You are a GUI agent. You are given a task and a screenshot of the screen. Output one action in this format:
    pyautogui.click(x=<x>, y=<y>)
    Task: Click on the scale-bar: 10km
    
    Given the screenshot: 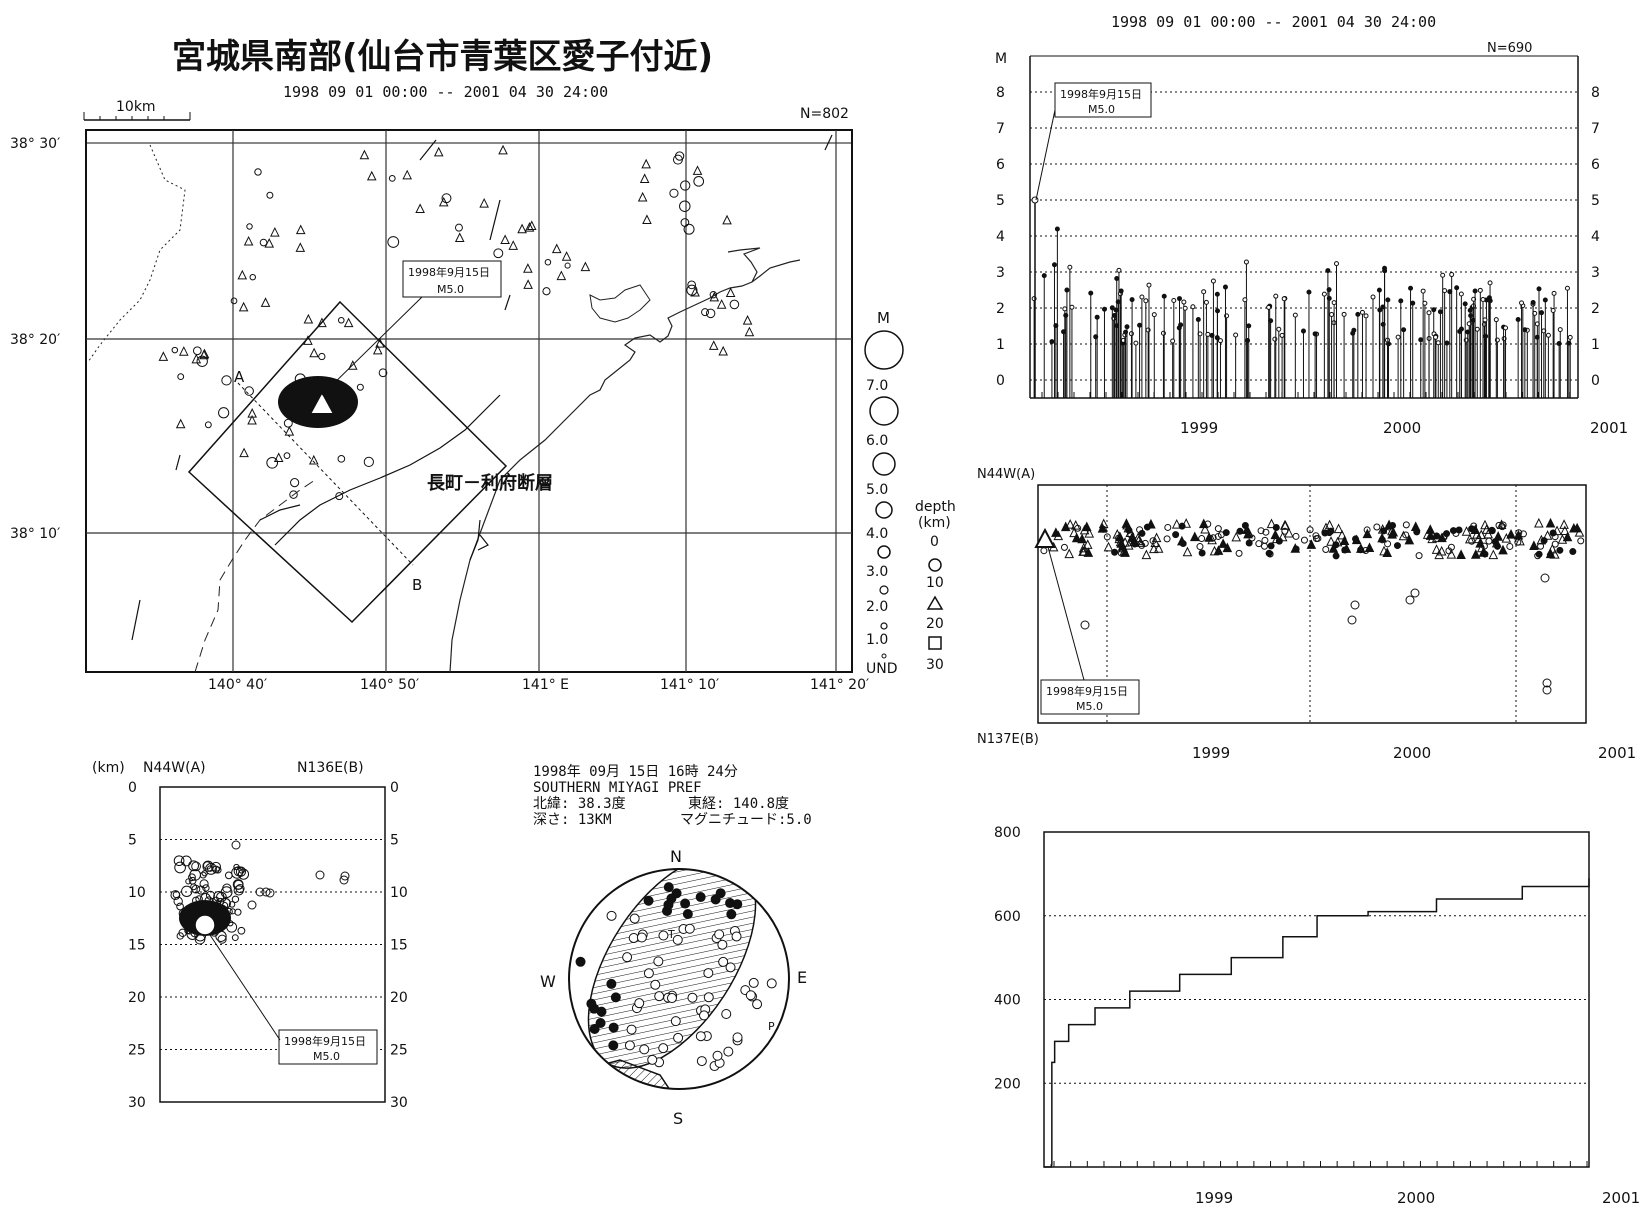 What is the action you would take?
    pyautogui.click(x=137, y=110)
    